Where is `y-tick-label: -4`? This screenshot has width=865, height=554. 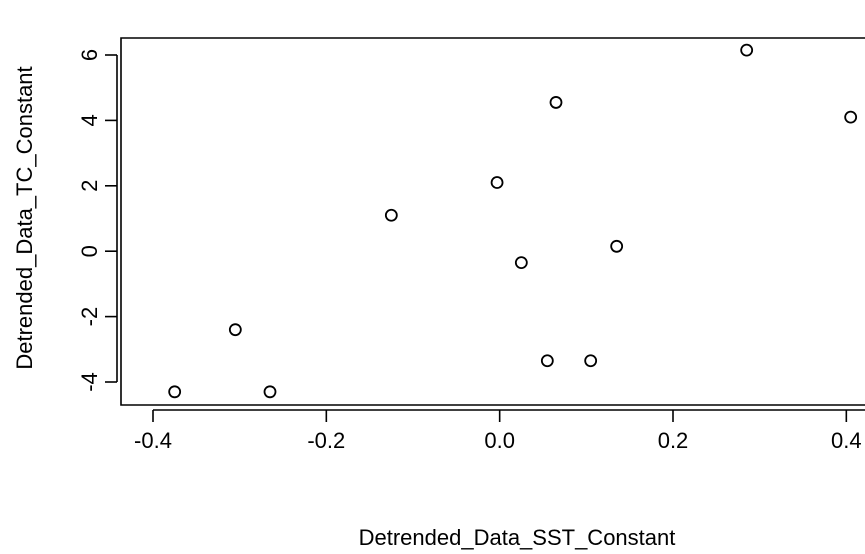
y-tick-label: -4 is located at coordinates (89, 382).